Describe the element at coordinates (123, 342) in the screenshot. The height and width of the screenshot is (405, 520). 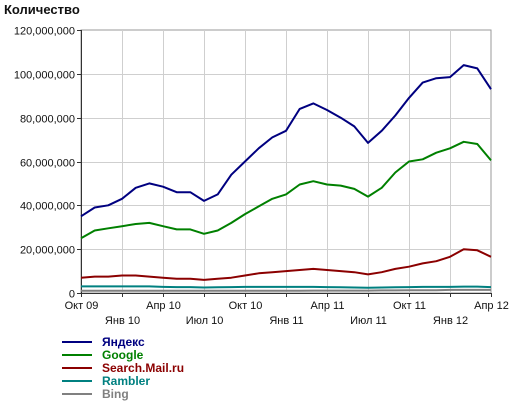
I see `legend-label: Яндекс` at that location.